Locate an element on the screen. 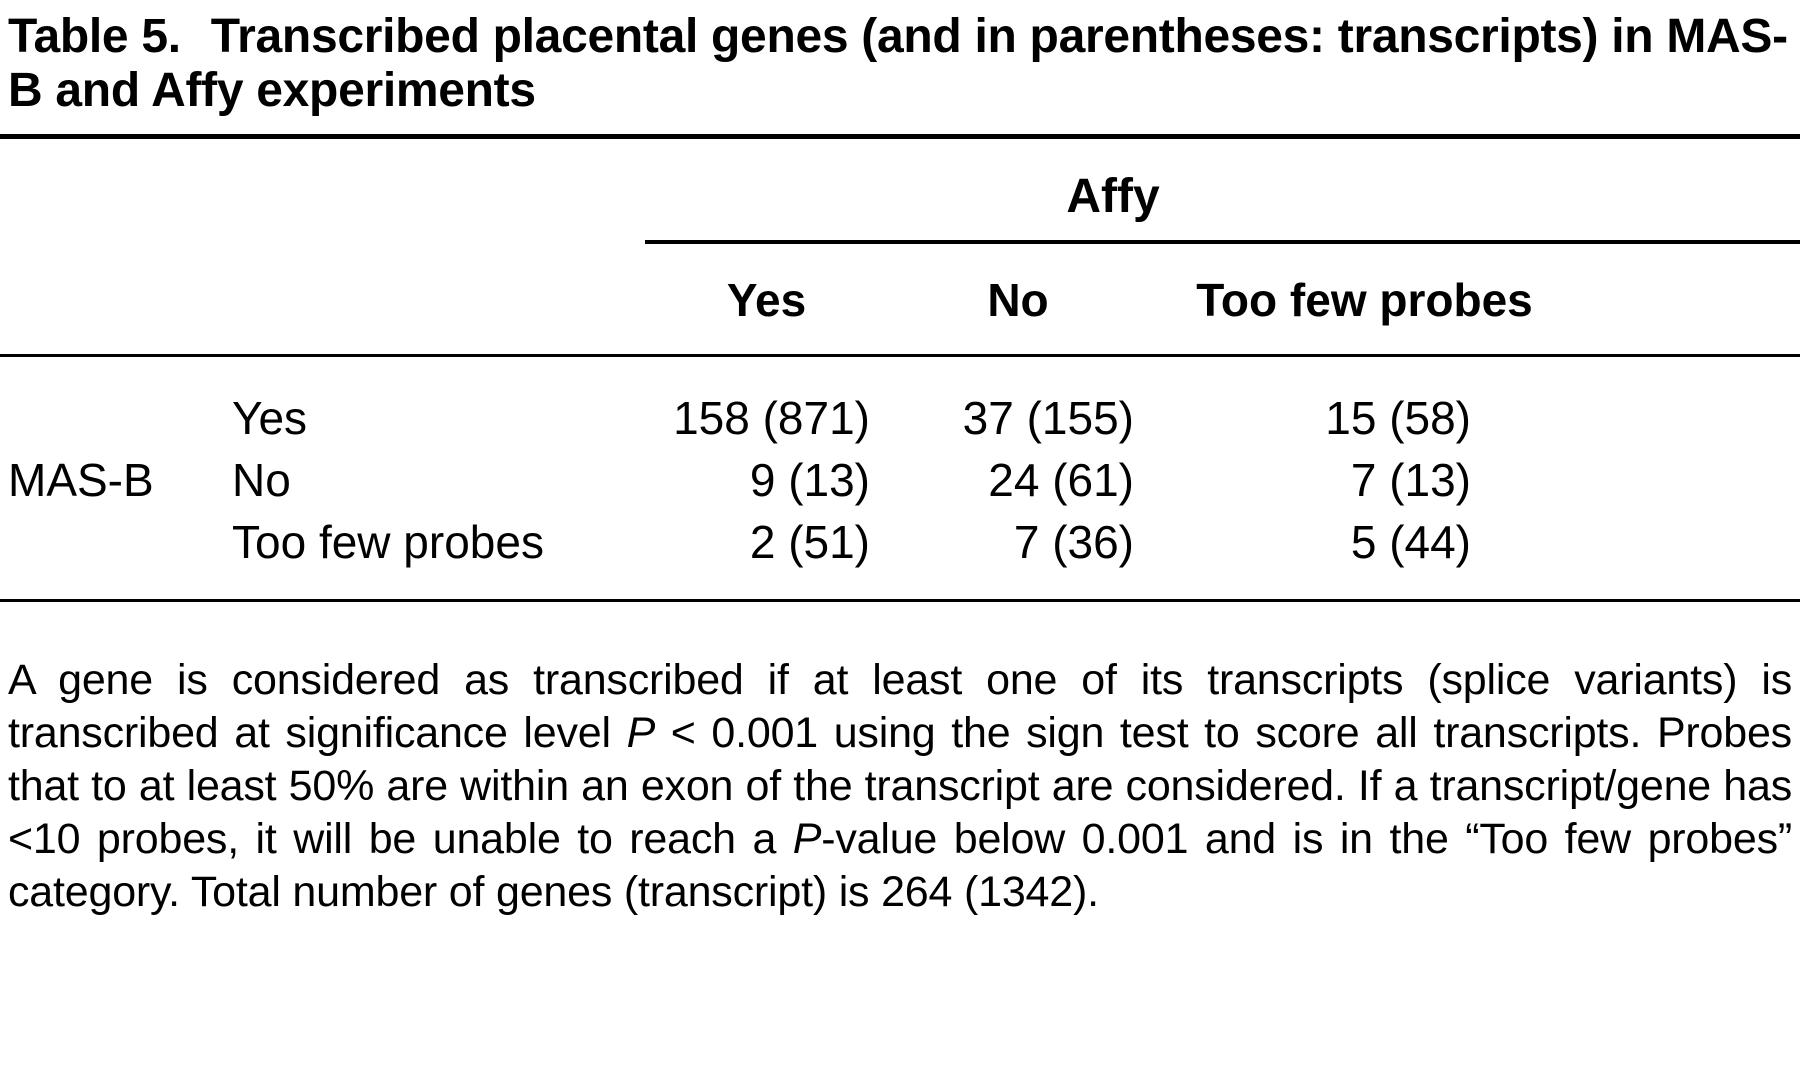 Image resolution: width=1800 pixels, height=1083 pixels. affy-divider is located at coordinates (1222, 241).